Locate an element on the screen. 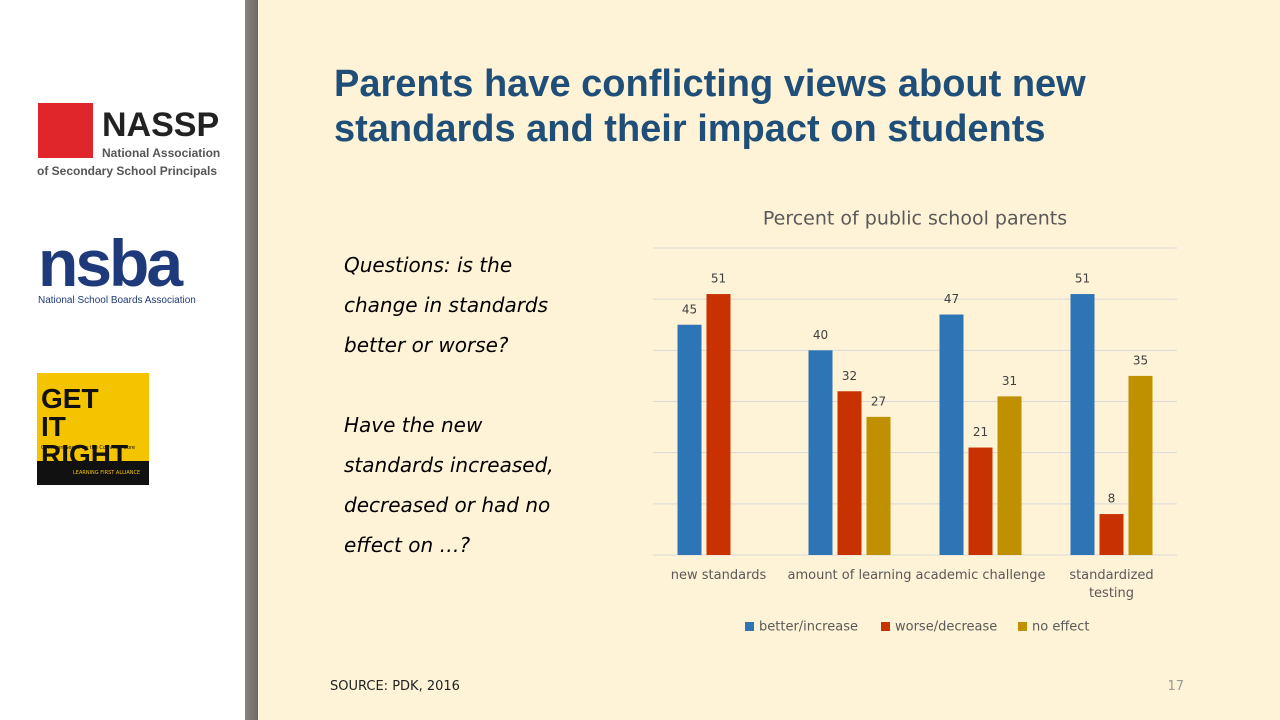 Image resolution: width=1280 pixels, height=720 pixels. data-label: 47 is located at coordinates (951, 299).